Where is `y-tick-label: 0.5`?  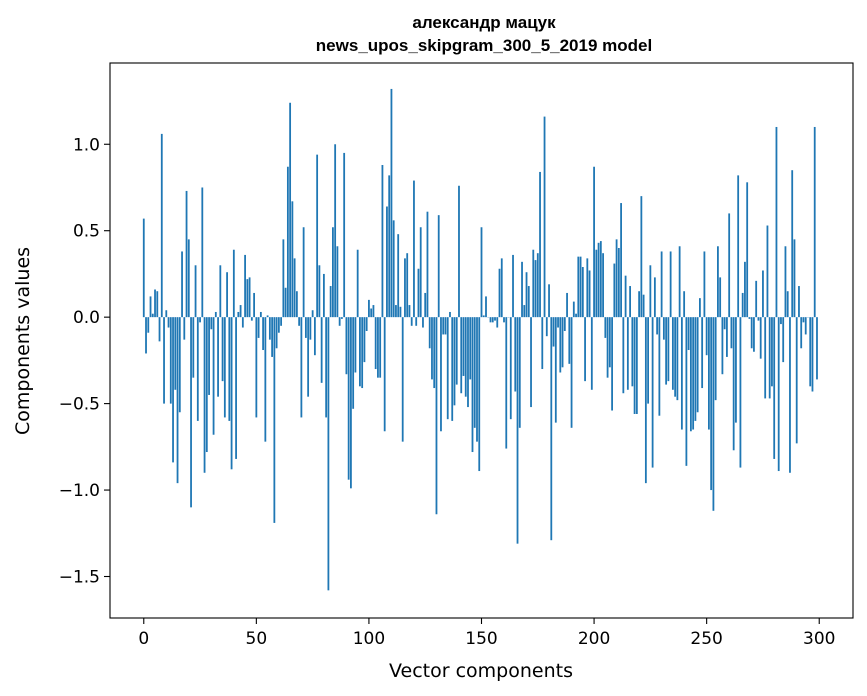 y-tick-label: 0.5 is located at coordinates (86, 232).